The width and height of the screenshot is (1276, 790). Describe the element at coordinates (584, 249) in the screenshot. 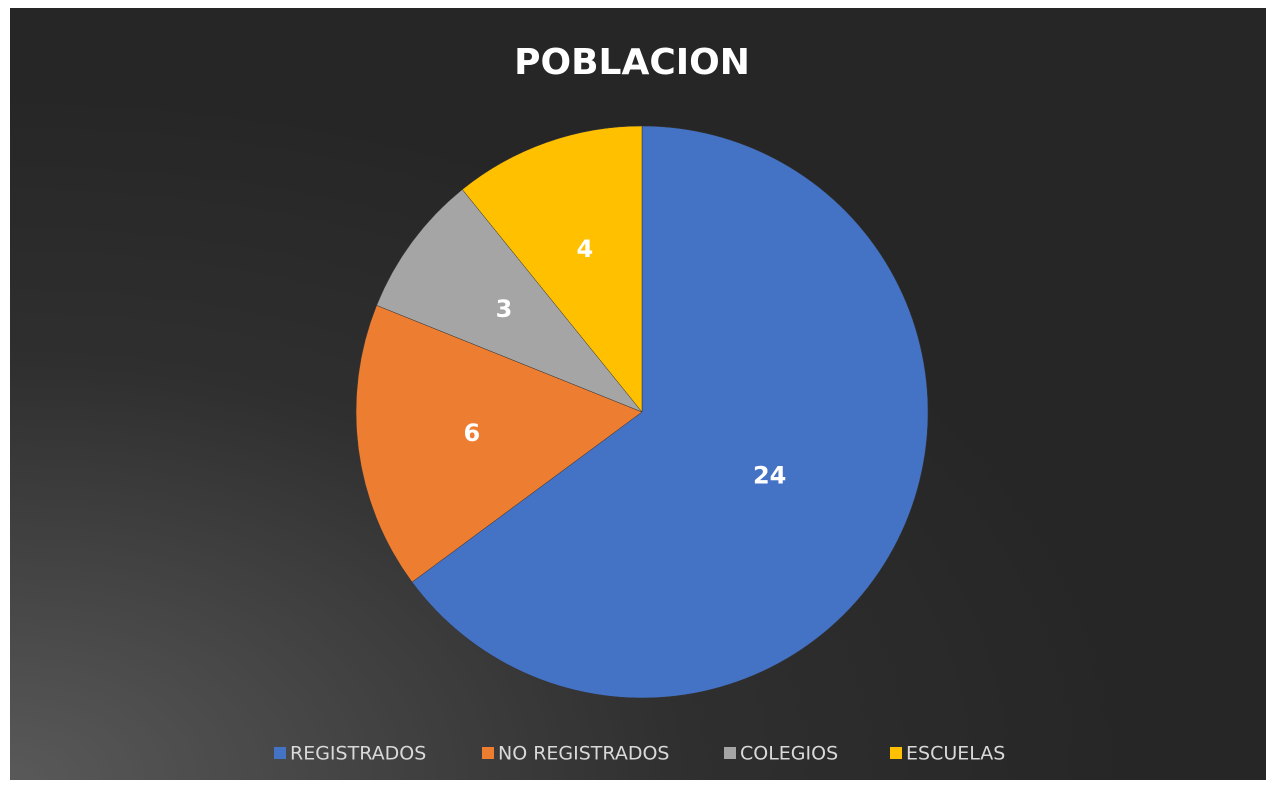

I see `data-label: 4` at that location.